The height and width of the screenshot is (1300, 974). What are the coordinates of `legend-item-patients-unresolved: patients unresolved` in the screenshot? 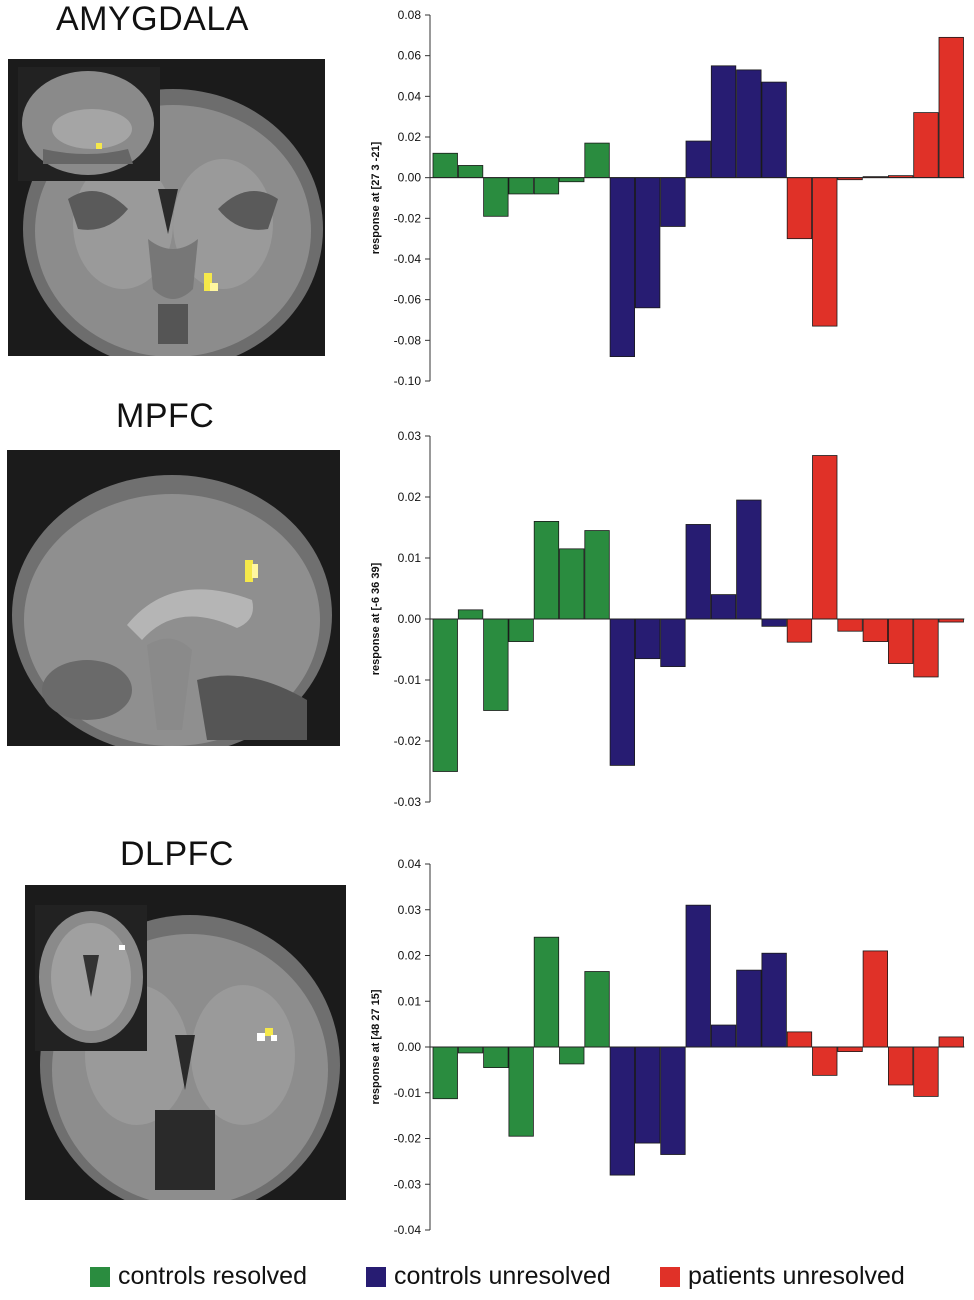 It's located at (782, 1276).